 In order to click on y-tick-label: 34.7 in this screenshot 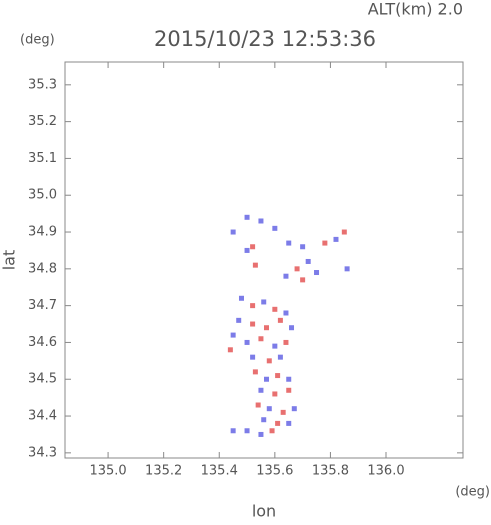, I will do `click(42, 305)`.